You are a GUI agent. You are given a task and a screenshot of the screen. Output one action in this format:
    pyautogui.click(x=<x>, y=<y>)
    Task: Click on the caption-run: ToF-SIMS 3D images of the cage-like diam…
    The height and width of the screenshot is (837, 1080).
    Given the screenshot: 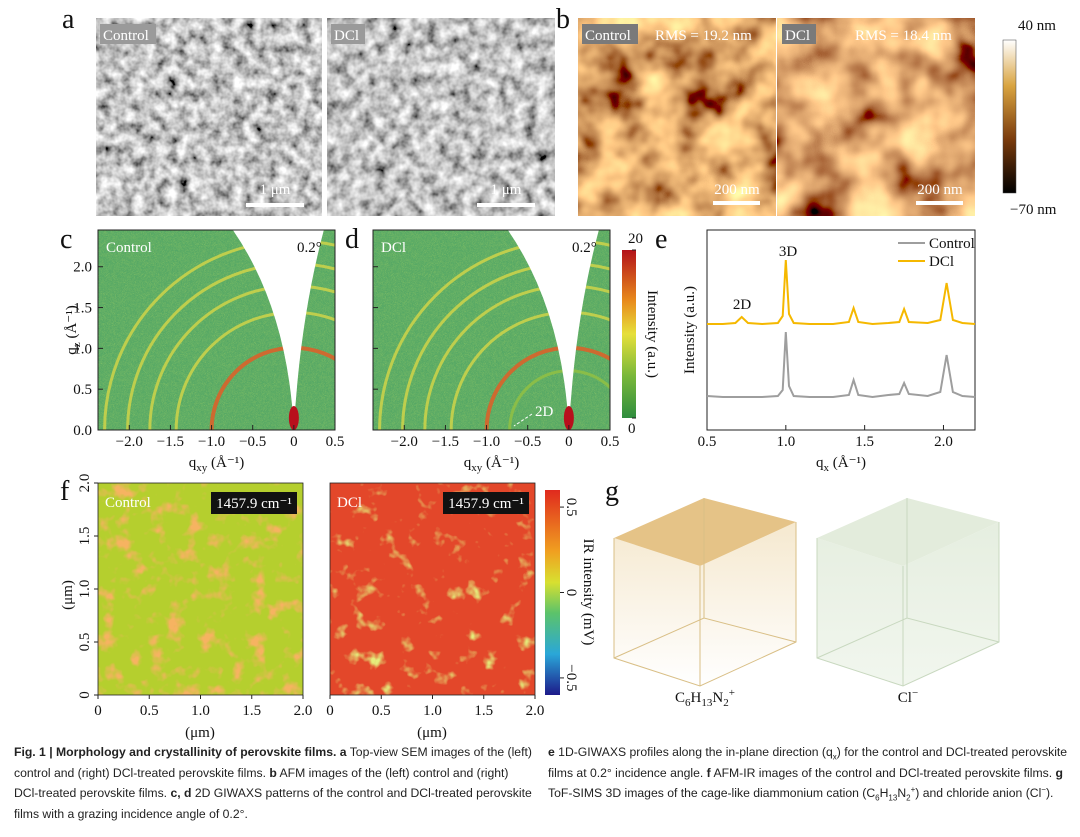 What is the action you would take?
    pyautogui.click(x=712, y=793)
    